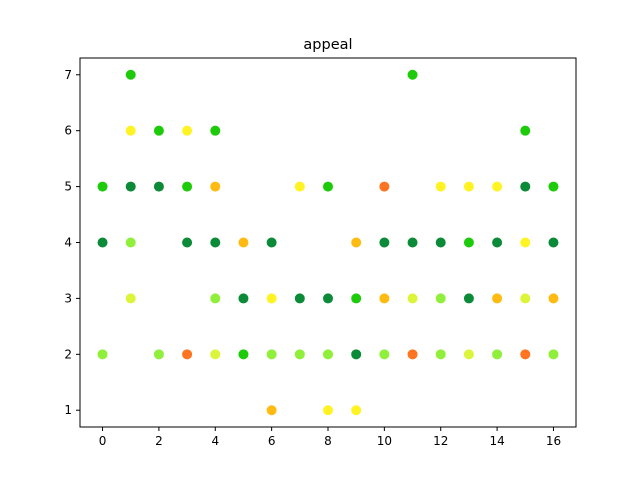 Image resolution: width=640 pixels, height=480 pixels. Describe the element at coordinates (68, 243) in the screenshot. I see `y-tick-label: 4` at that location.